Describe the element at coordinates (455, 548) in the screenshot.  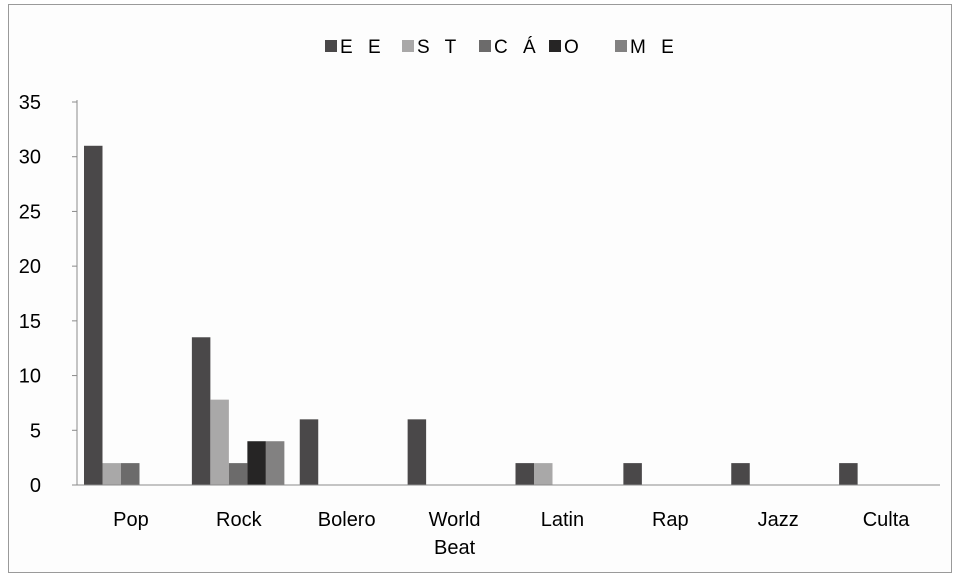
I see `x-tick-label-line-3-1: Beat` at that location.